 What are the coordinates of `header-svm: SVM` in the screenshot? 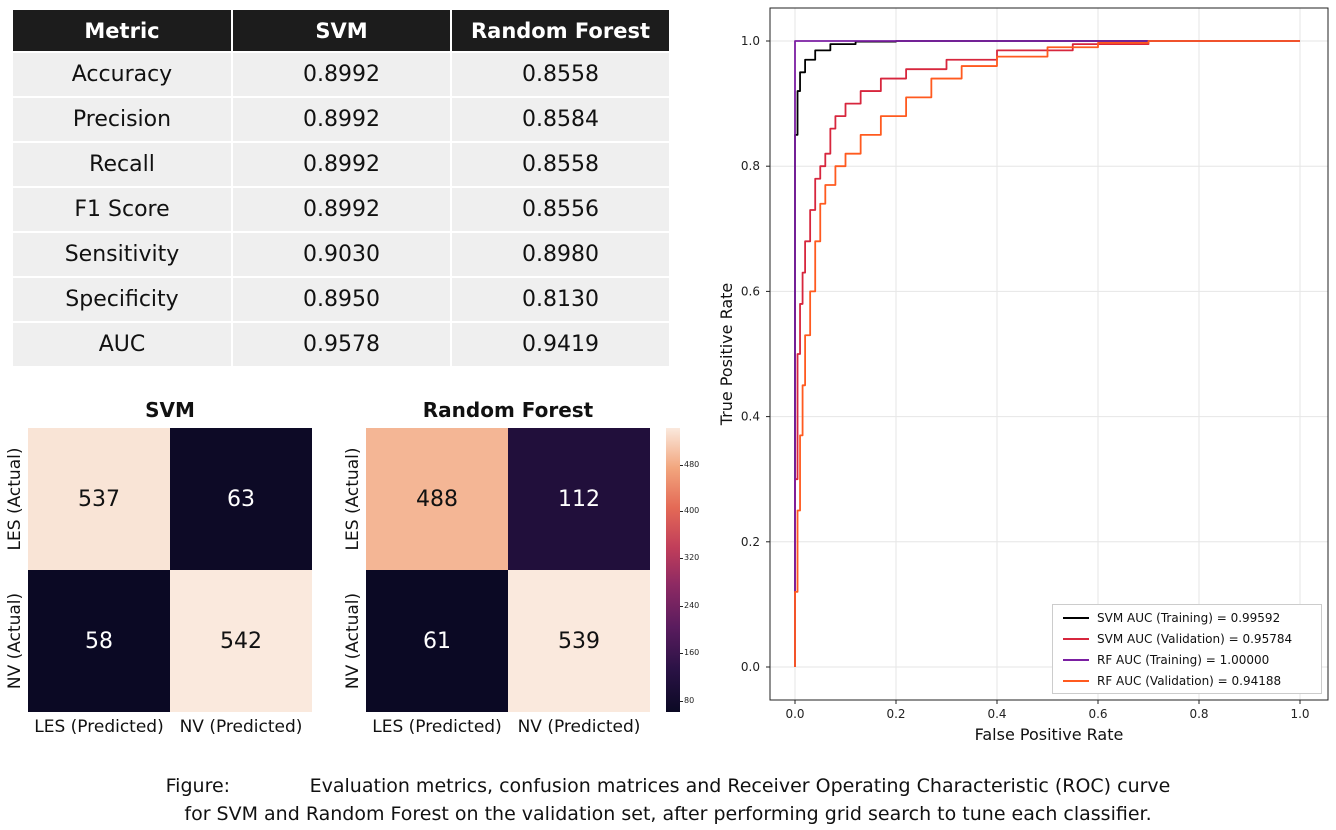 It's located at (342, 31).